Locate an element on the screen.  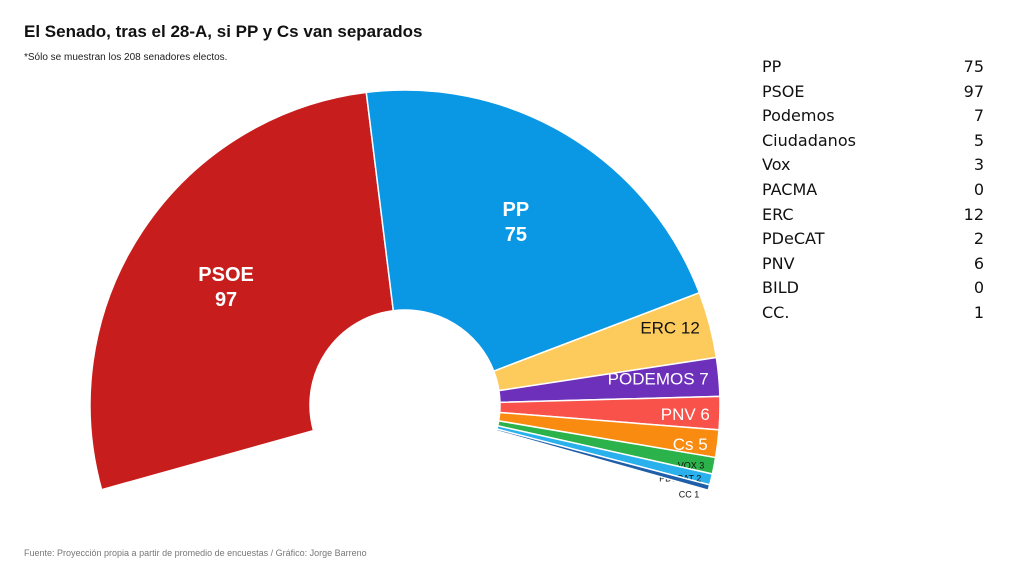
table-row: BILD 0 is located at coordinates (873, 288).